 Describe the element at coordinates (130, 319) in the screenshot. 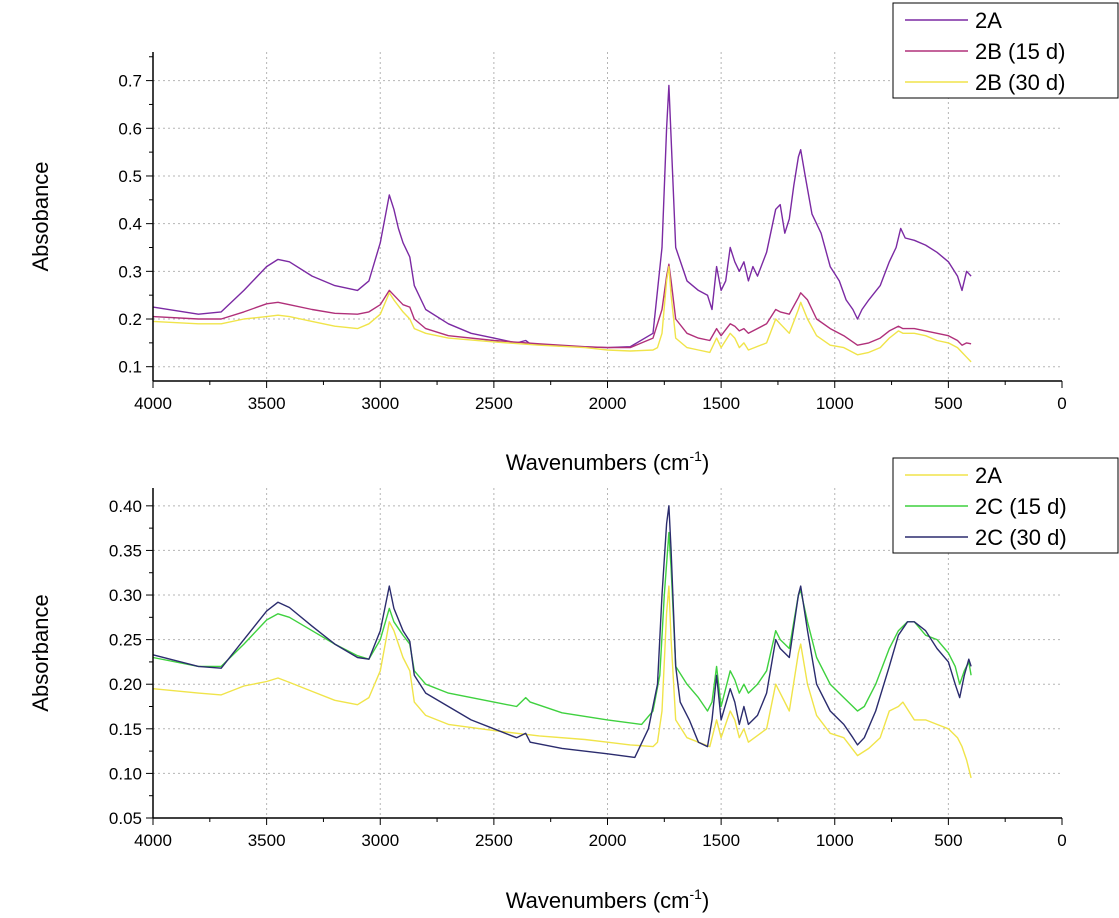

I see `y-tick-label: 0.2` at that location.